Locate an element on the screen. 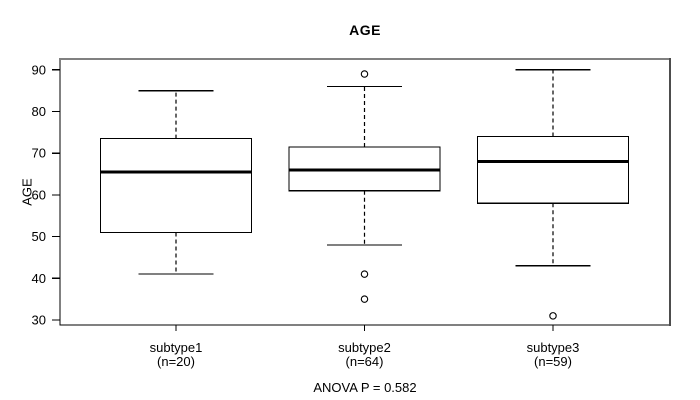  y-axis-title: AGE is located at coordinates (27, 192).